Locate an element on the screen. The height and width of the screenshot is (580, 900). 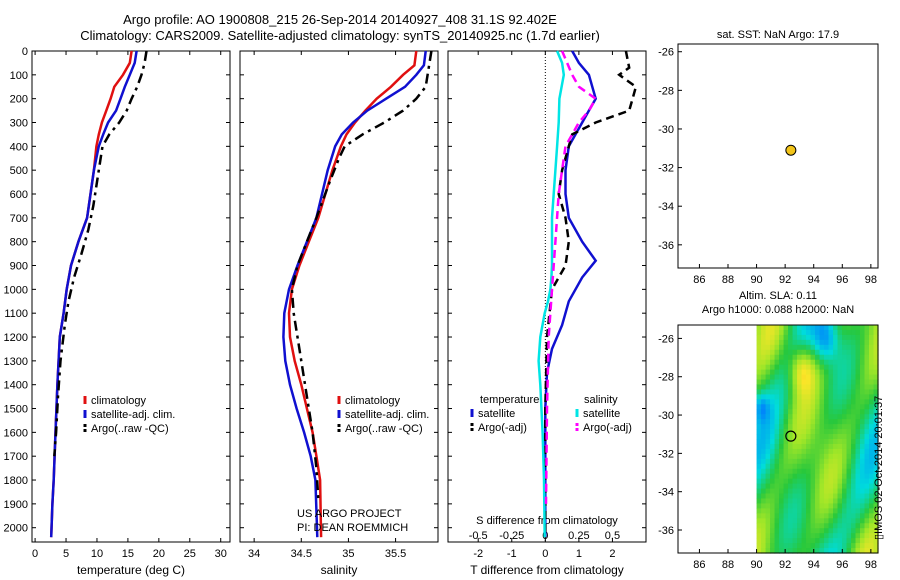
depth-tick-label: 100 is located at coordinates (19, 76).